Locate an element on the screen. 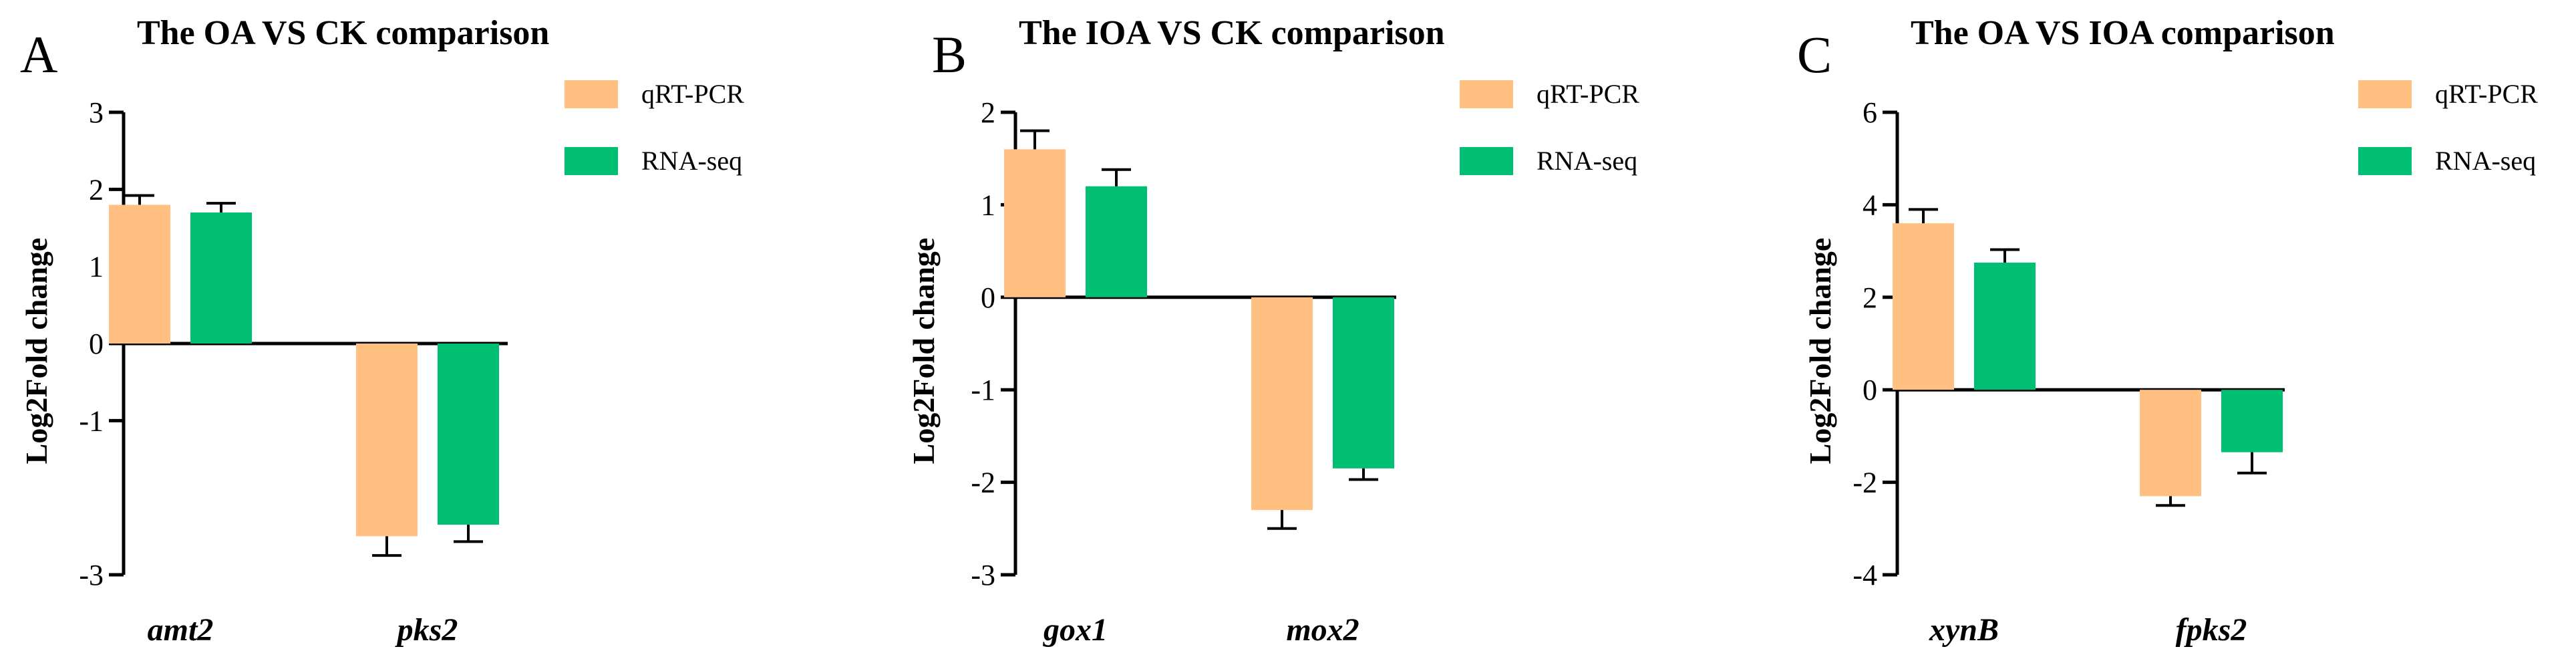  y-tick-label: 3 is located at coordinates (96, 112).